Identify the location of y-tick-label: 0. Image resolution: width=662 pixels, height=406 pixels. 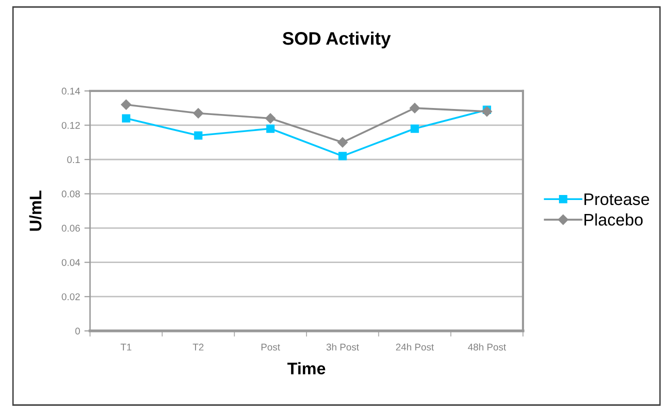
(77, 331).